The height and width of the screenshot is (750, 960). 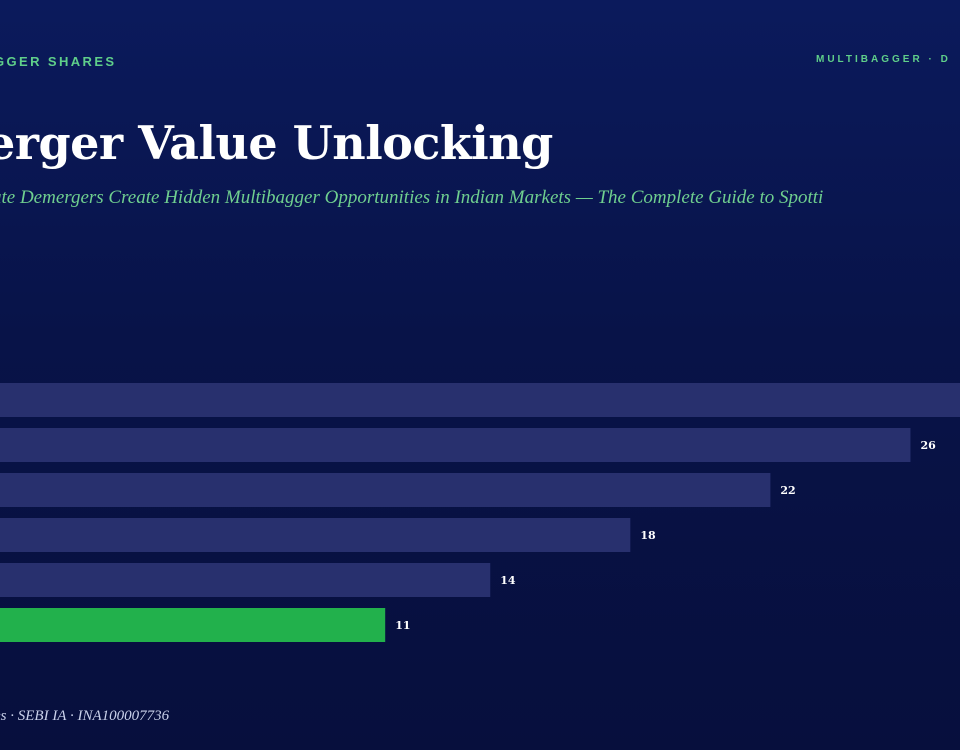 I want to click on page-title: erger Value Unlocking, so click(x=276, y=143).